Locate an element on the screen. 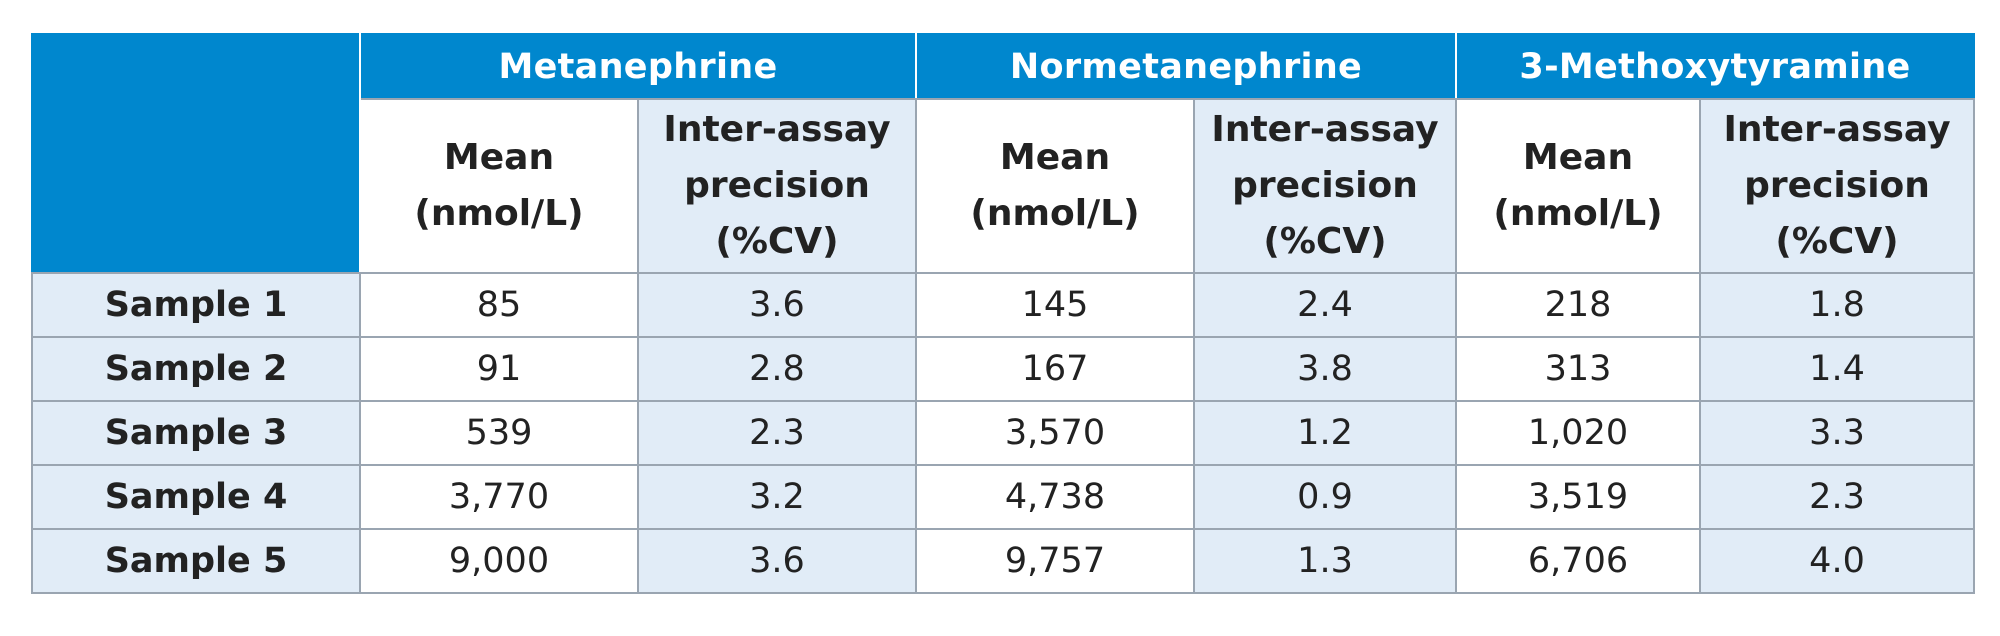 The image size is (2000, 636). group-header-metanephrine: Metanephrine is located at coordinates (638, 66).